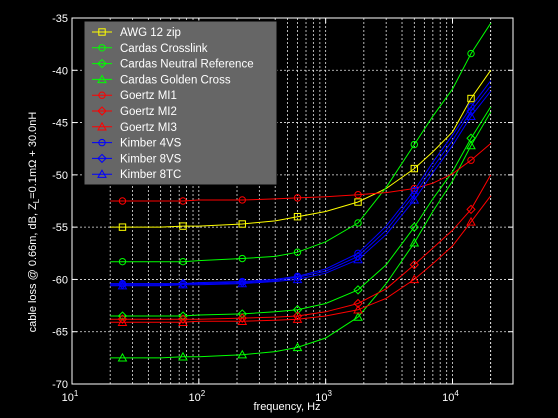 This screenshot has height=418, width=558. Describe the element at coordinates (33, 267) in the screenshot. I see `y-axis-label-main: cable loss @ 0.66m, dB, Z` at that location.